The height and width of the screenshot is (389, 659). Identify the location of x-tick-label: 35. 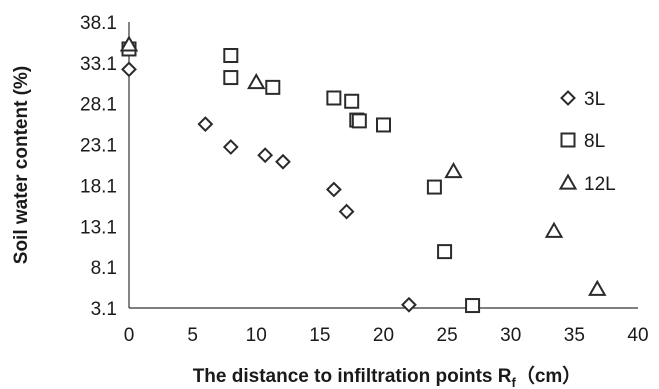
(574, 335).